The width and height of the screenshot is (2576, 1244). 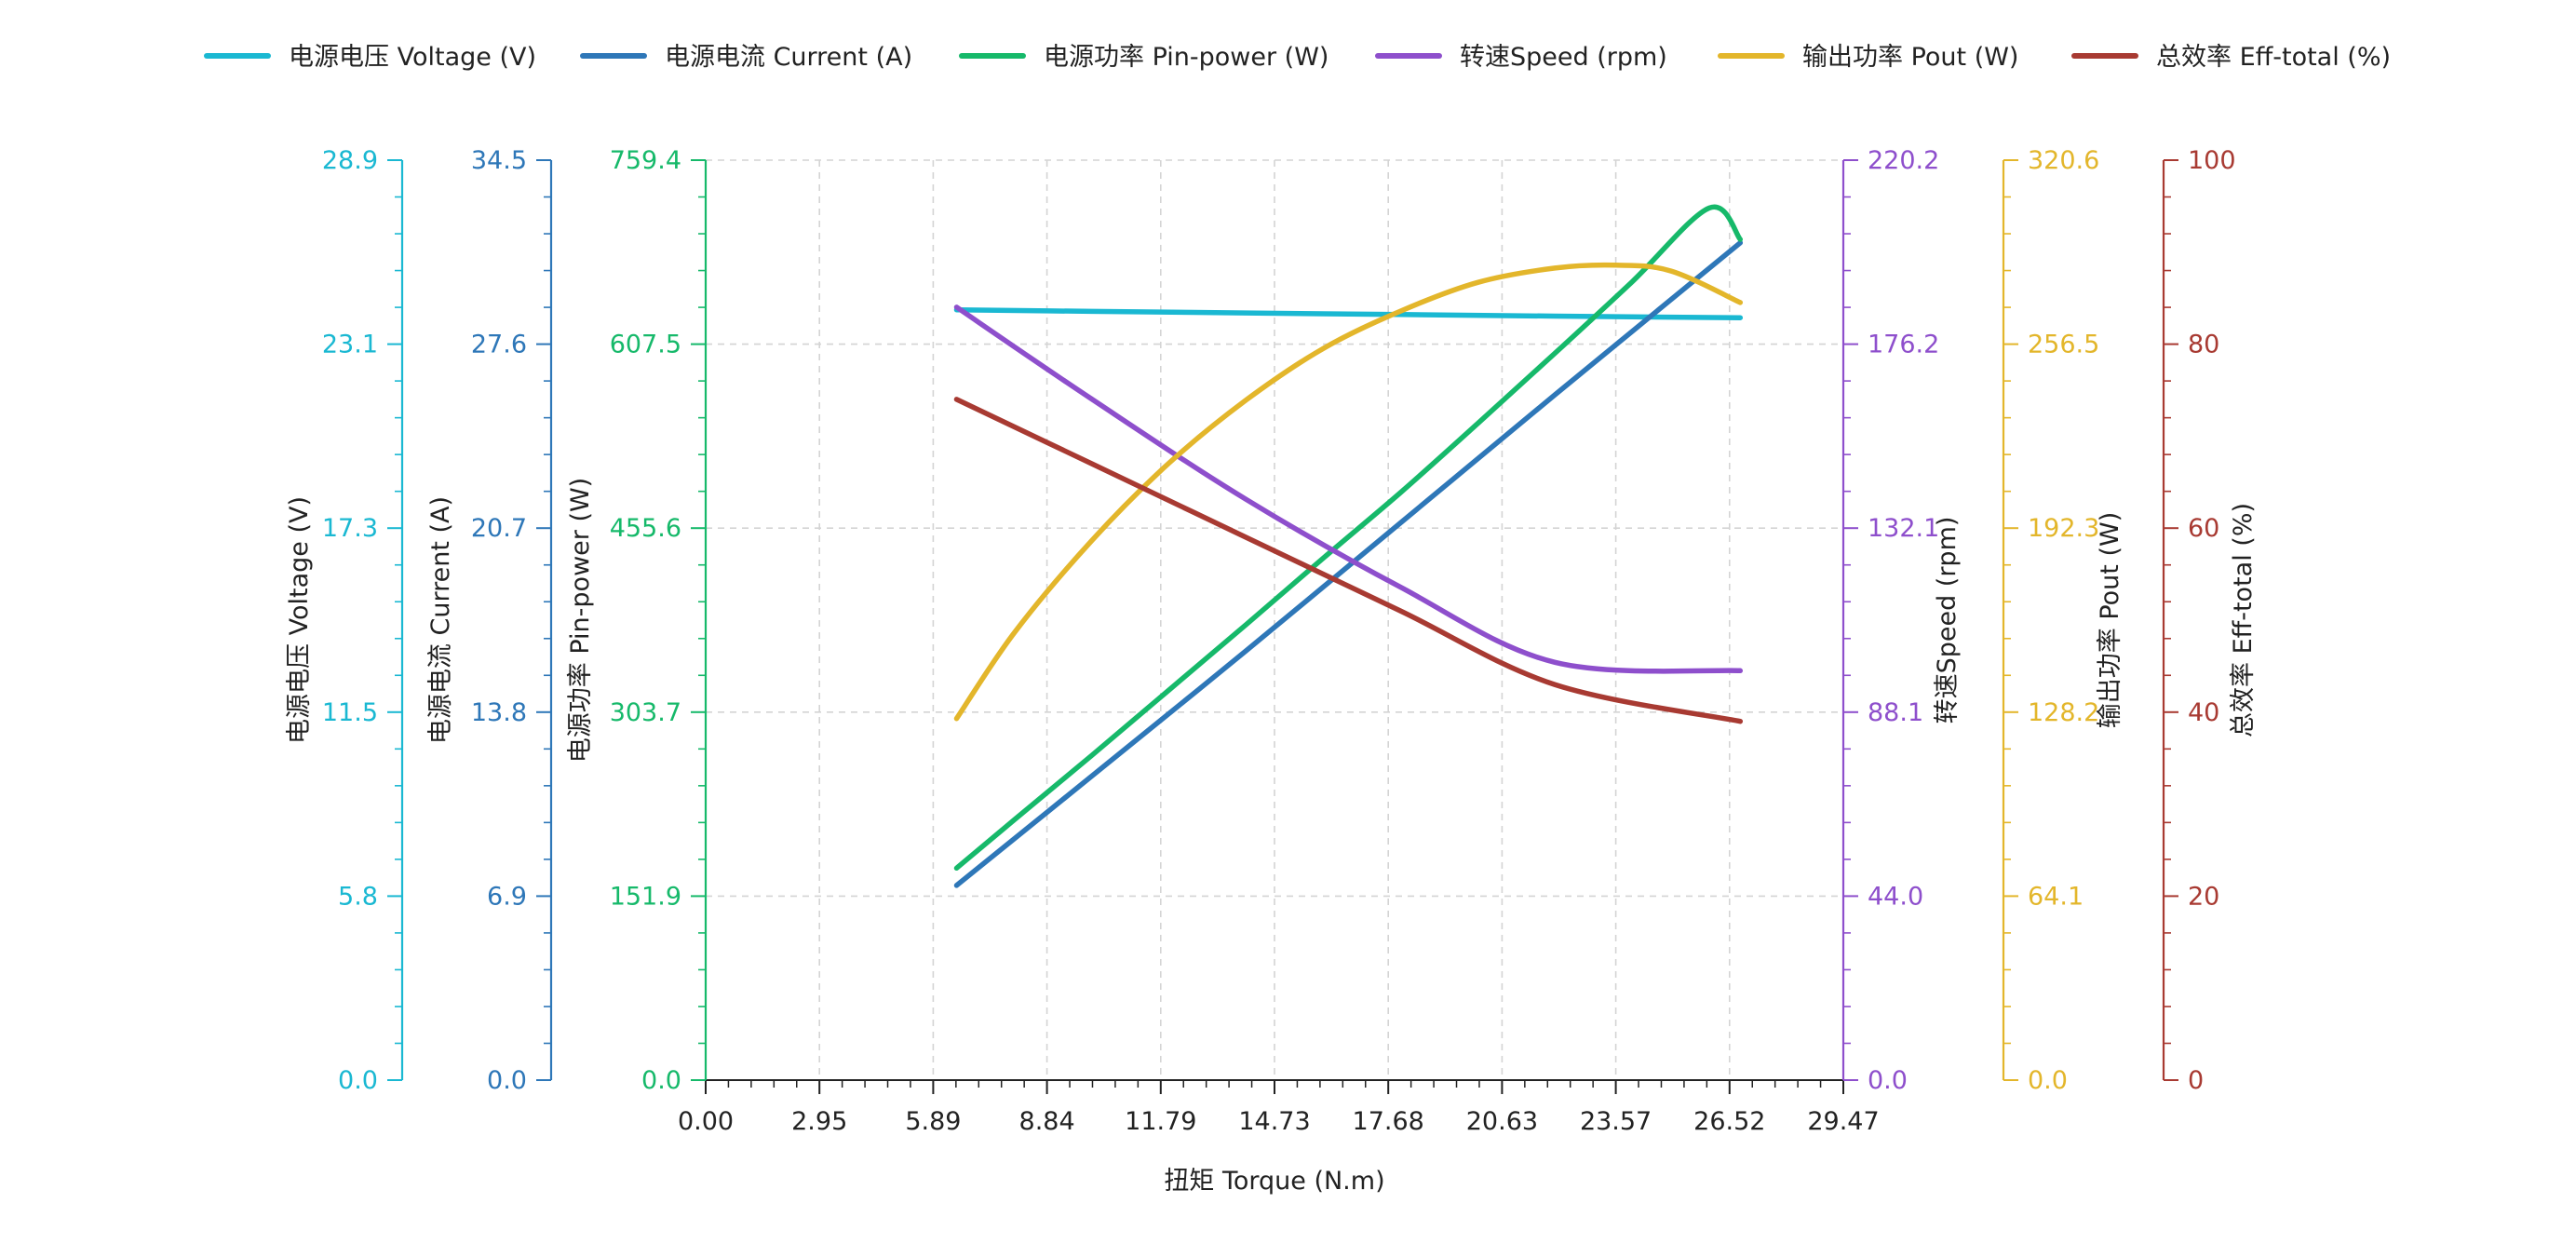 What do you see at coordinates (788, 57) in the screenshot?
I see `legend-label: 电源电流 Current (A)` at bounding box center [788, 57].